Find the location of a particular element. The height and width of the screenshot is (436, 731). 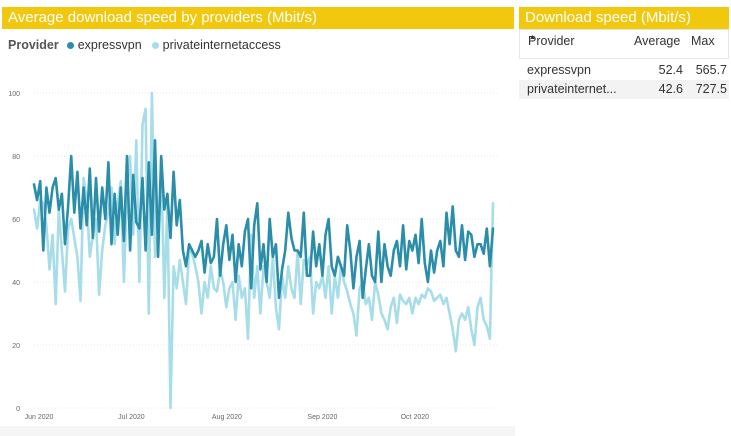

legend-item-privateinternetaccess: privateinternetaccess is located at coordinates (216, 45).